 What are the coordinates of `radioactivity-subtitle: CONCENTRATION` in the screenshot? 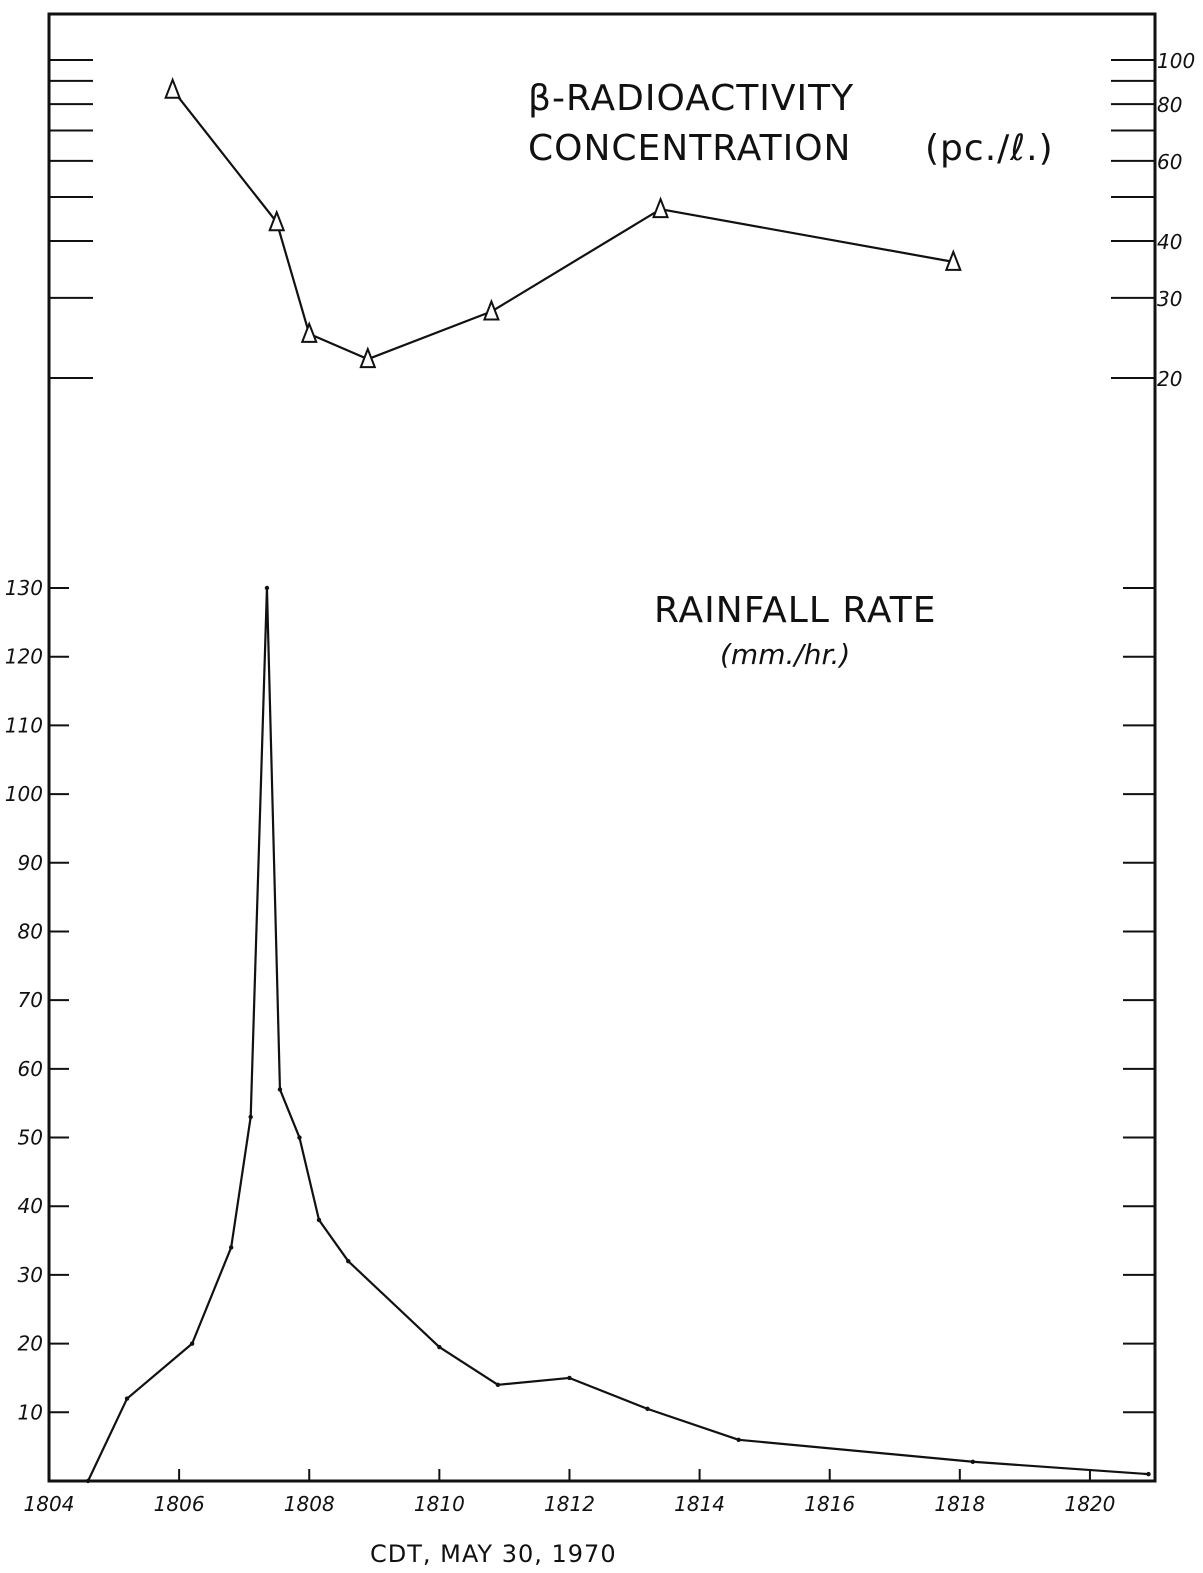 It's located at (689, 148).